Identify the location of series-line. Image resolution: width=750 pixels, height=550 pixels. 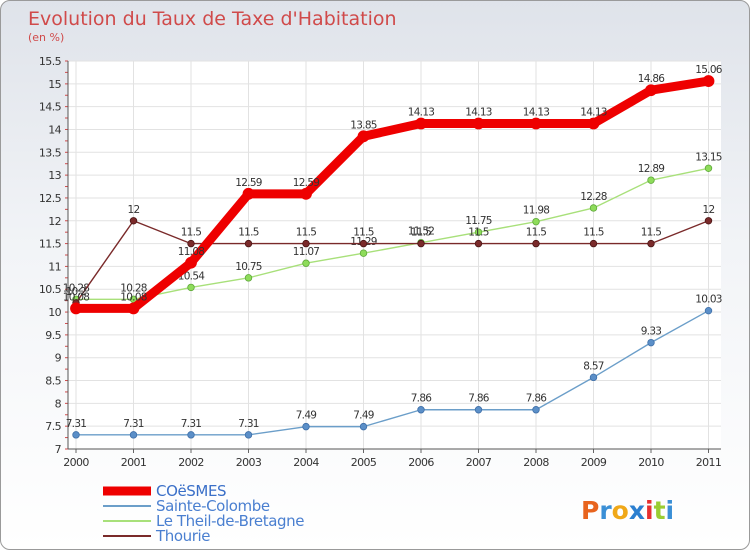
(392, 262).